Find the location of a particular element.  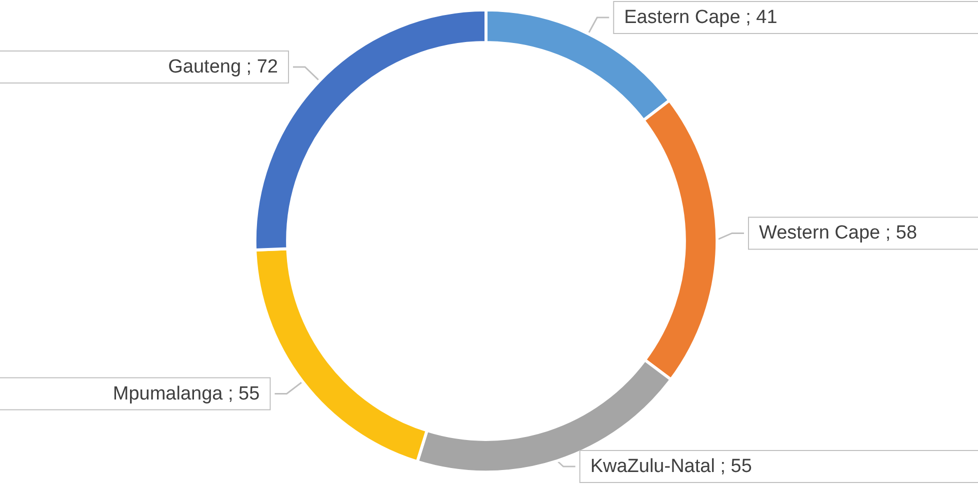

slice-label: Mpumalanga ; 55 is located at coordinates (186, 393).